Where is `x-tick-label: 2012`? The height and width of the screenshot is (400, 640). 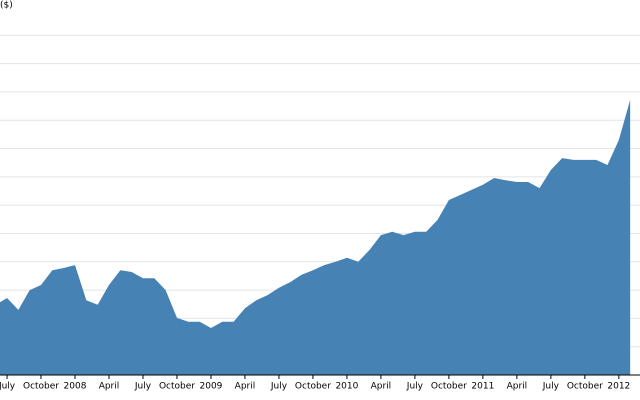 x-tick-label: 2012 is located at coordinates (618, 387).